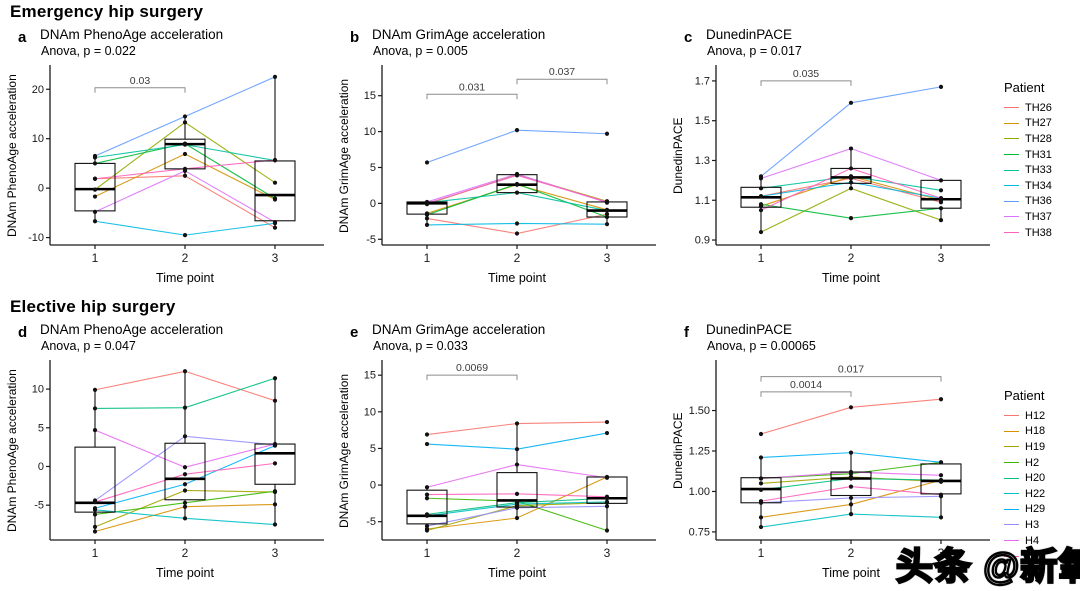 The width and height of the screenshot is (1080, 591). I want to click on significance-p-value: 0.0014, so click(806, 385).